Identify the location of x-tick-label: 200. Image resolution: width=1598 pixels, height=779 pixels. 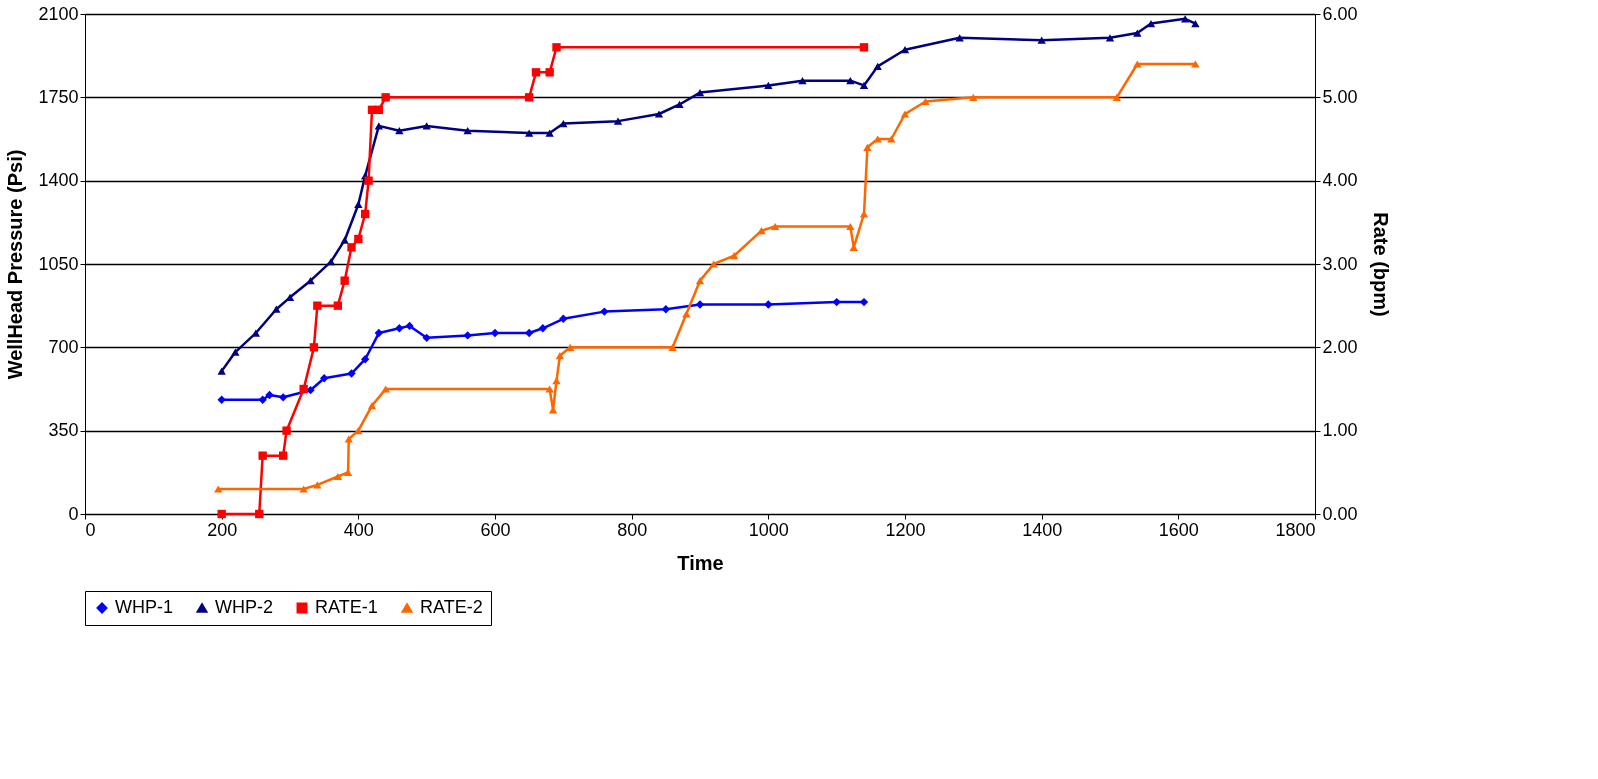
(222, 529).